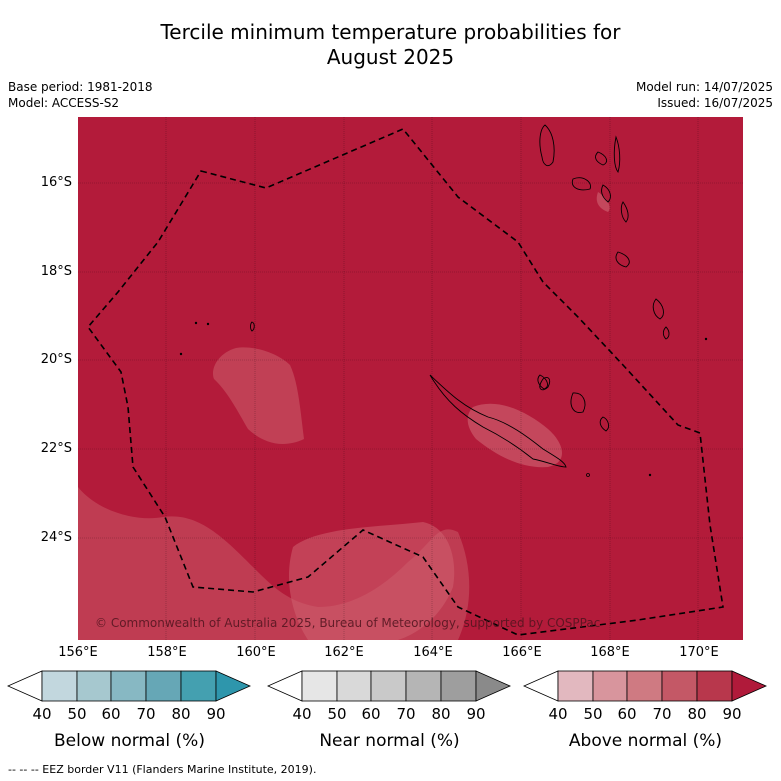  I want to click on lighter-patch-south-center, so click(371, 581).